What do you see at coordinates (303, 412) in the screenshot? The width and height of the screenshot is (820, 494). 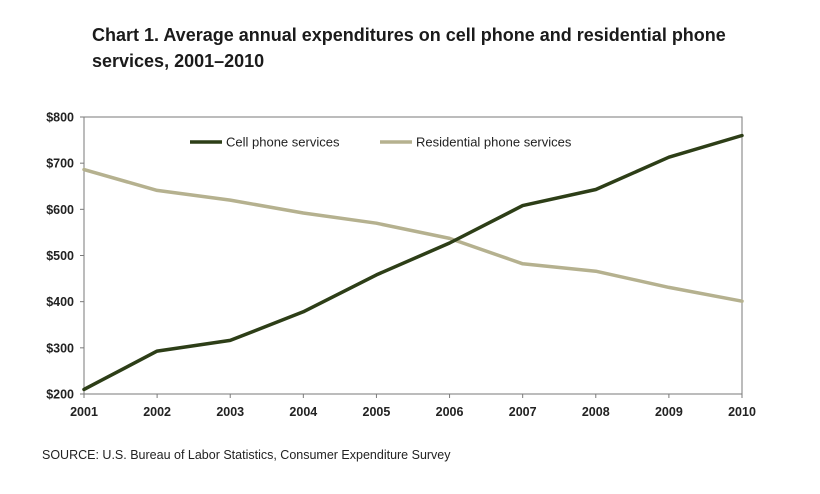 I see `x-tick-label: 2004` at bounding box center [303, 412].